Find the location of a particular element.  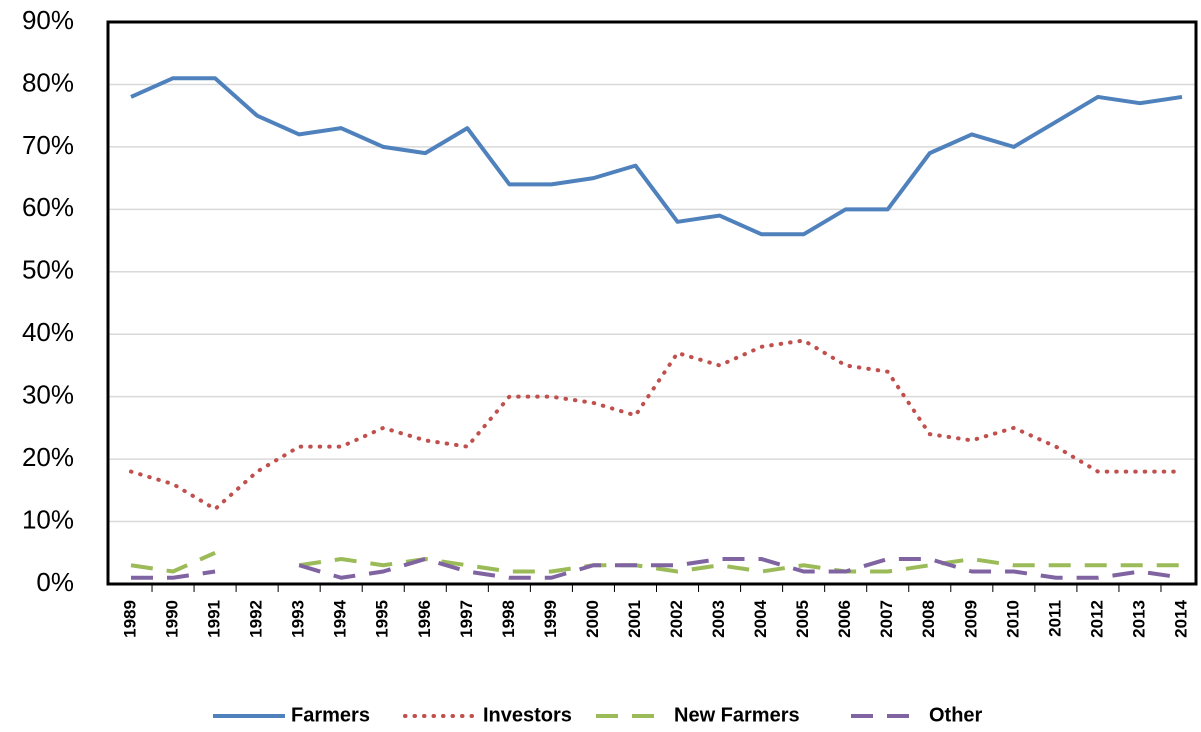

x-tick-label: 2008 is located at coordinates (928, 619).